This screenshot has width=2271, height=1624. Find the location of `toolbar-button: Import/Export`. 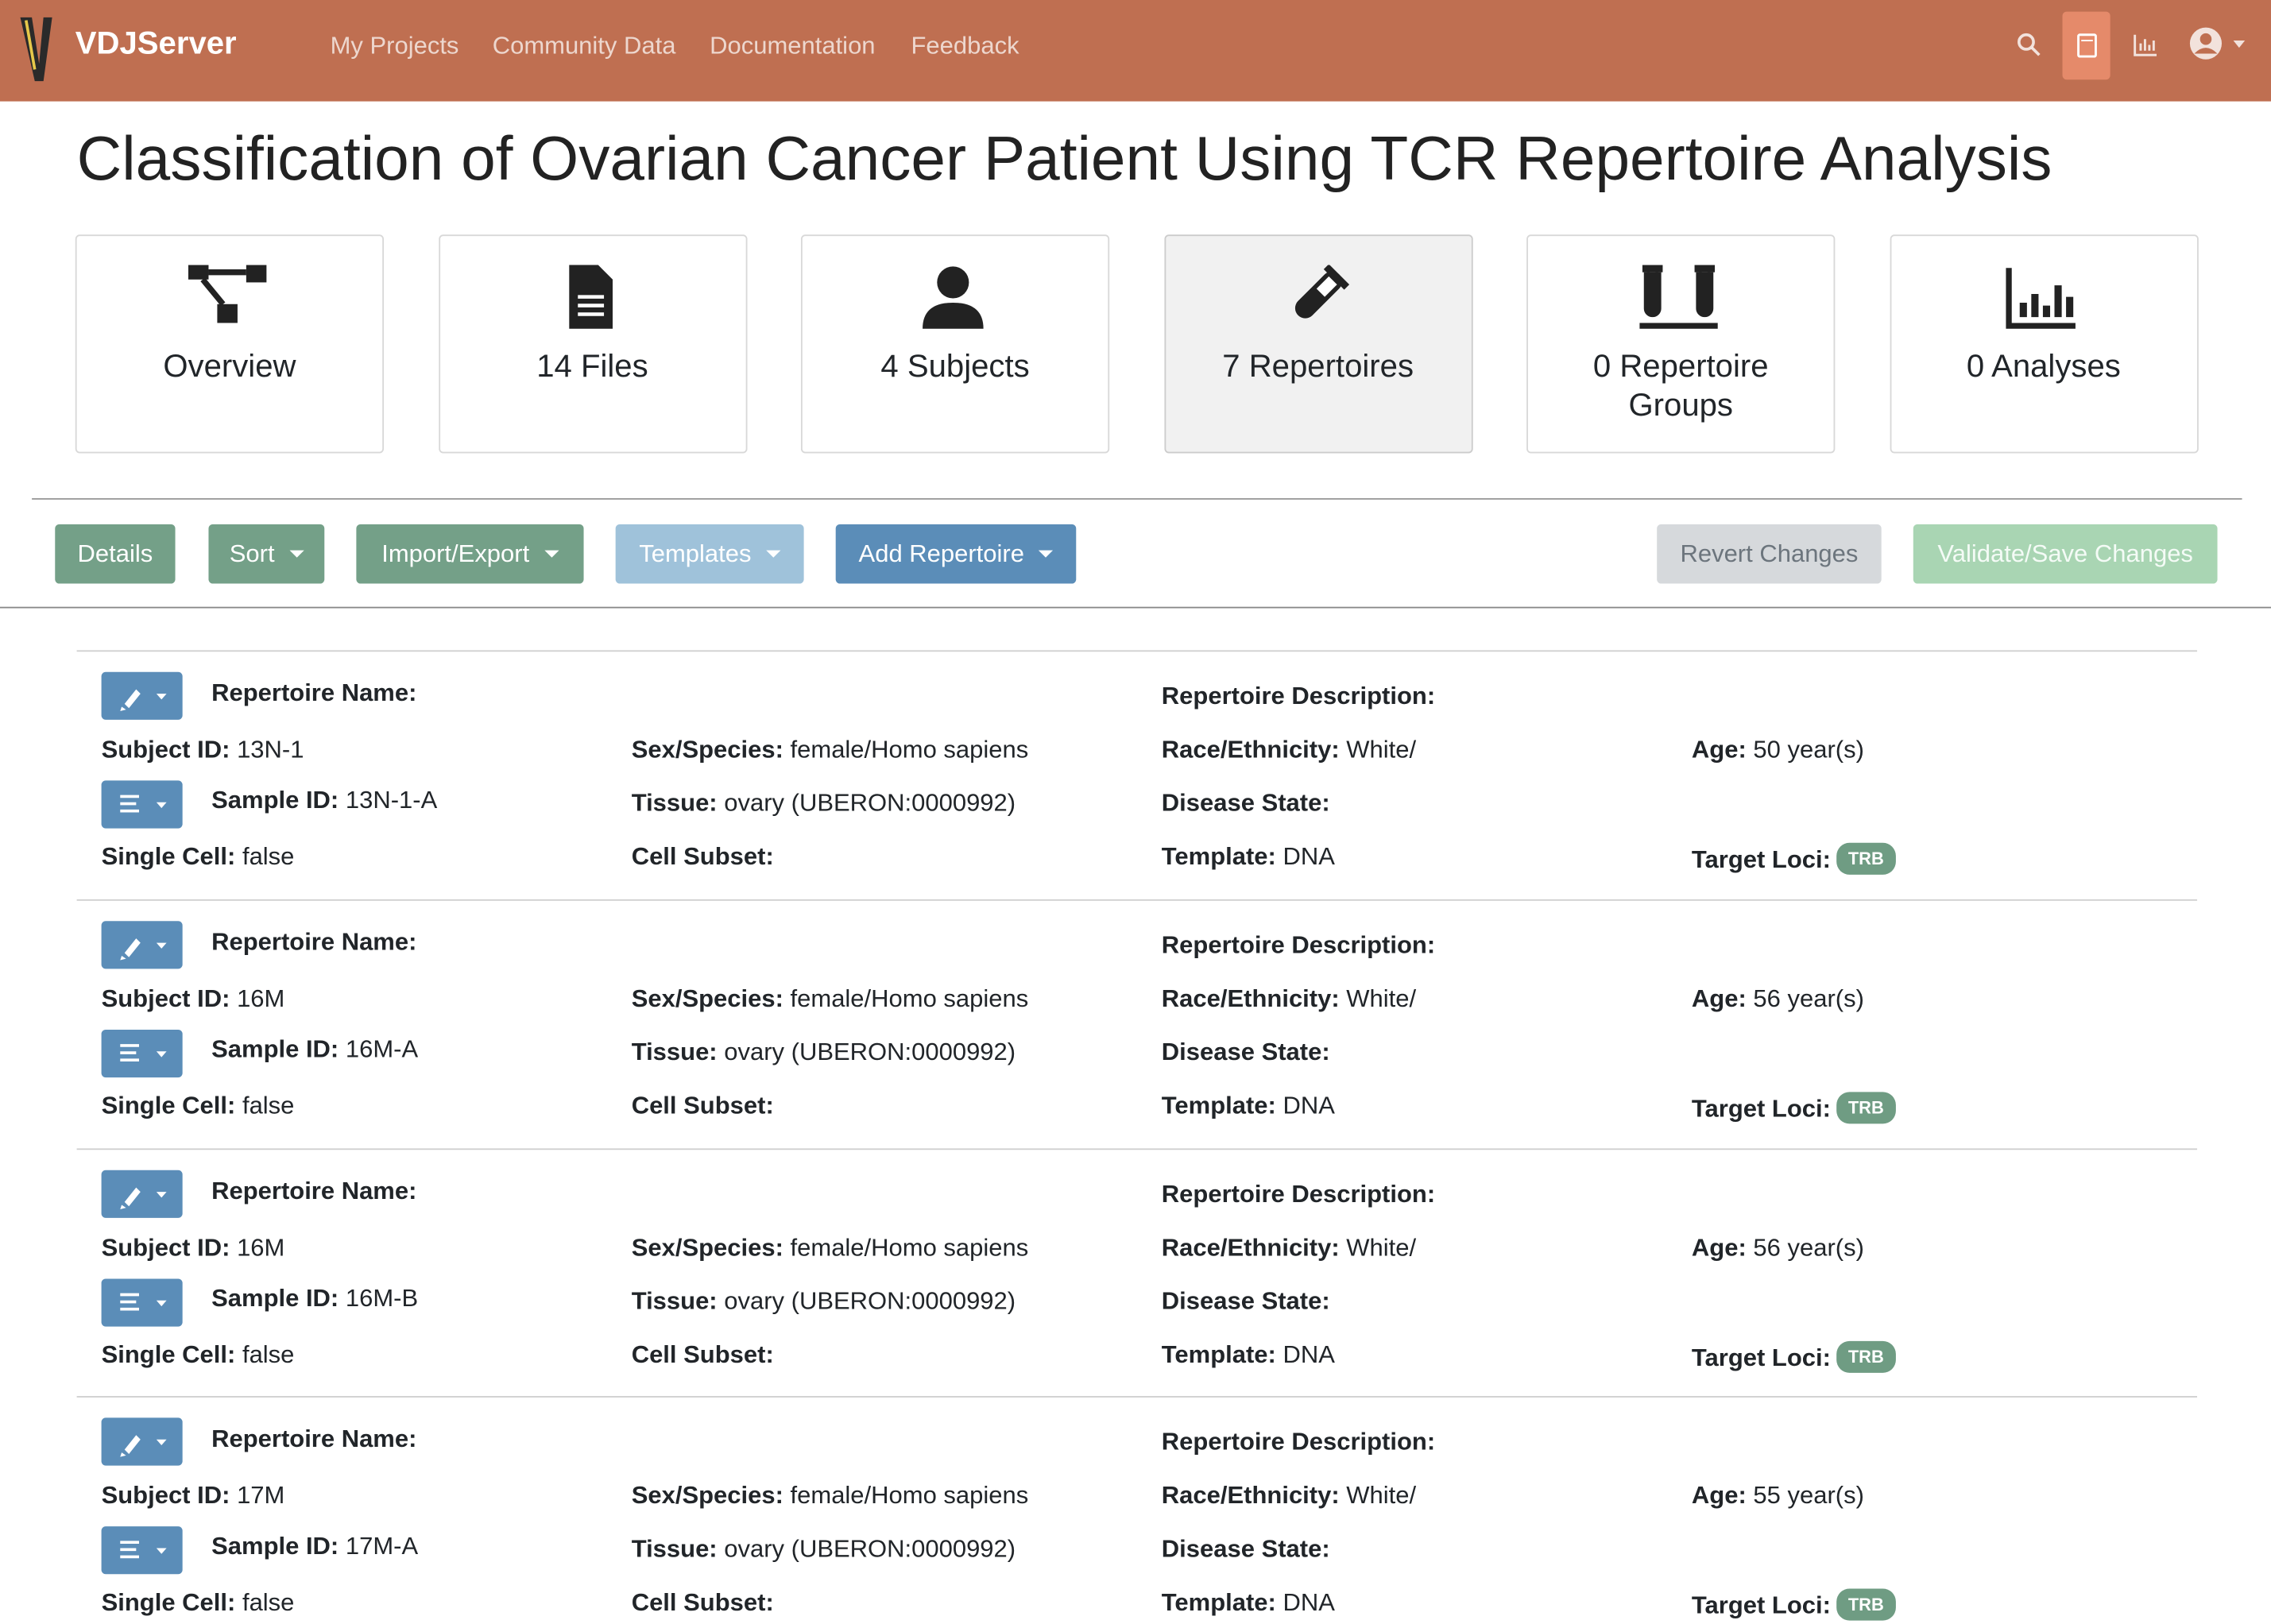

toolbar-button: Import/Export is located at coordinates (470, 554).